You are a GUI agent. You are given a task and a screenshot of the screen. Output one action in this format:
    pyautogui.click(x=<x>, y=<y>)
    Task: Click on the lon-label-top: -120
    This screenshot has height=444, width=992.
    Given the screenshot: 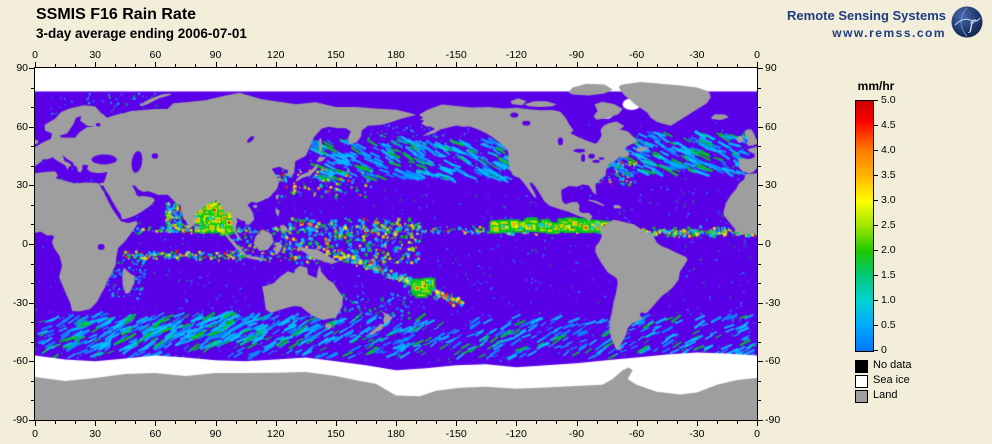 What is the action you would take?
    pyautogui.click(x=516, y=55)
    